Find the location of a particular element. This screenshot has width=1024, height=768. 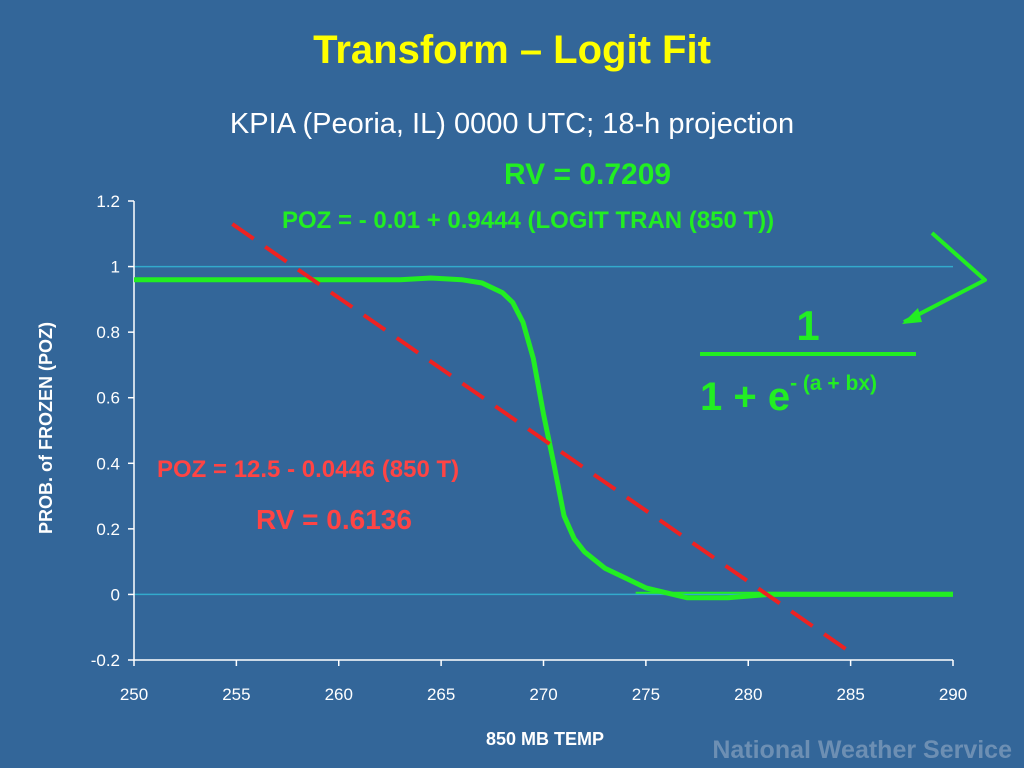

x-tick-label: 265 is located at coordinates (441, 694).